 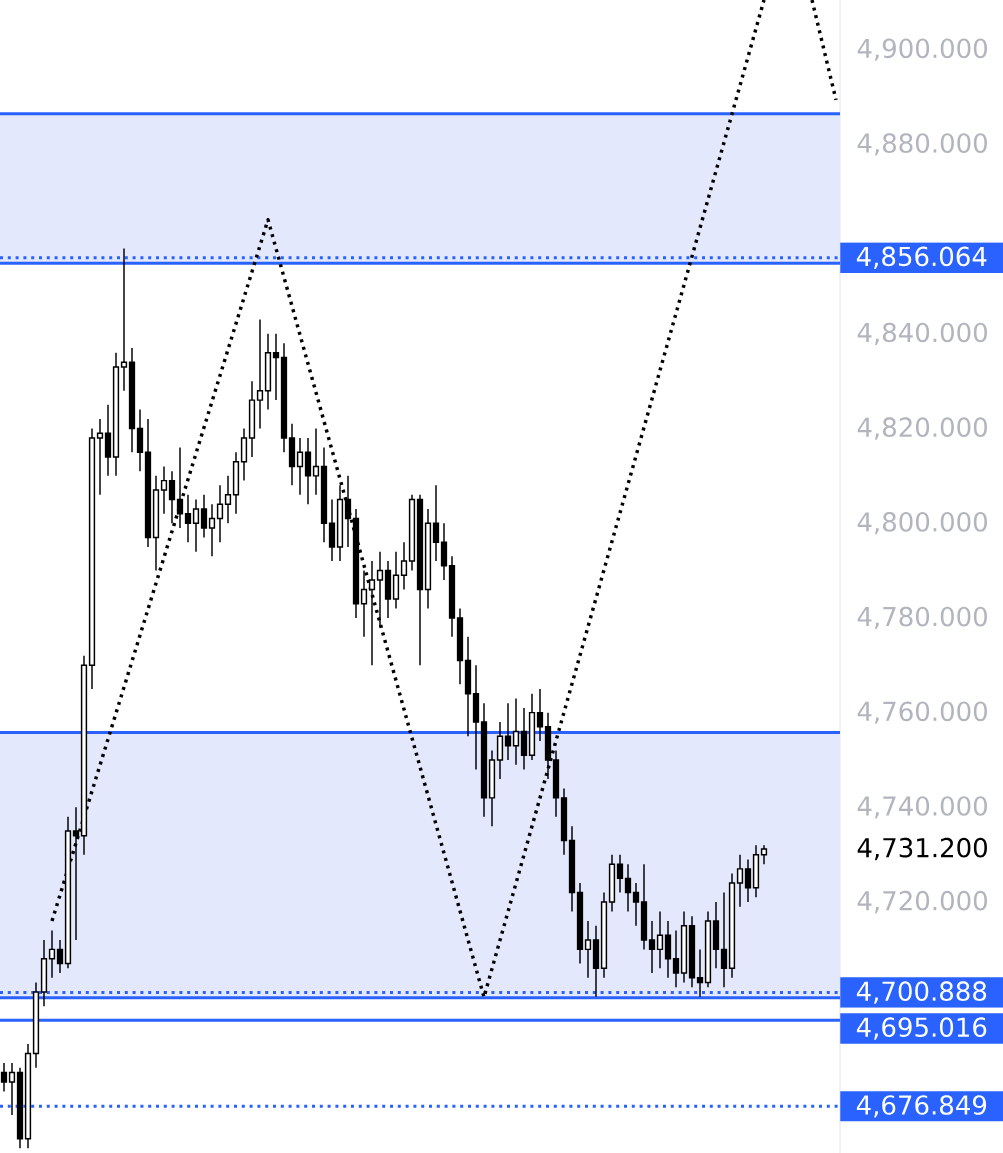 What do you see at coordinates (922, 428) in the screenshot?
I see `y-tick-label: 4,820.000` at bounding box center [922, 428].